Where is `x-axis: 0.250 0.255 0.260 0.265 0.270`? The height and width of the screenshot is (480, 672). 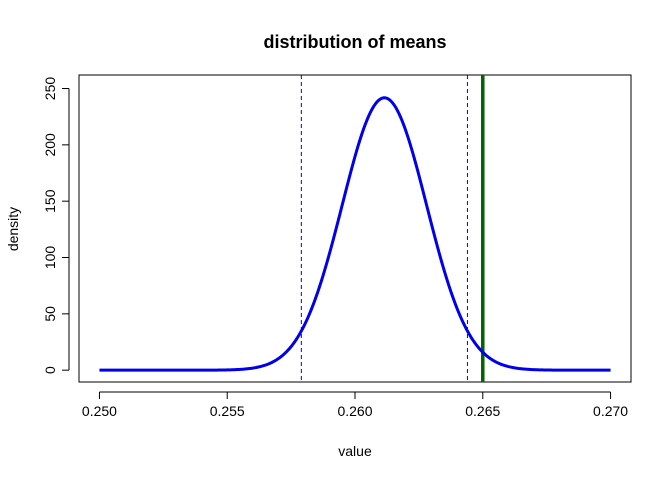
x-axis: 0.250 0.255 0.260 0.265 0.270 is located at coordinates (355, 405).